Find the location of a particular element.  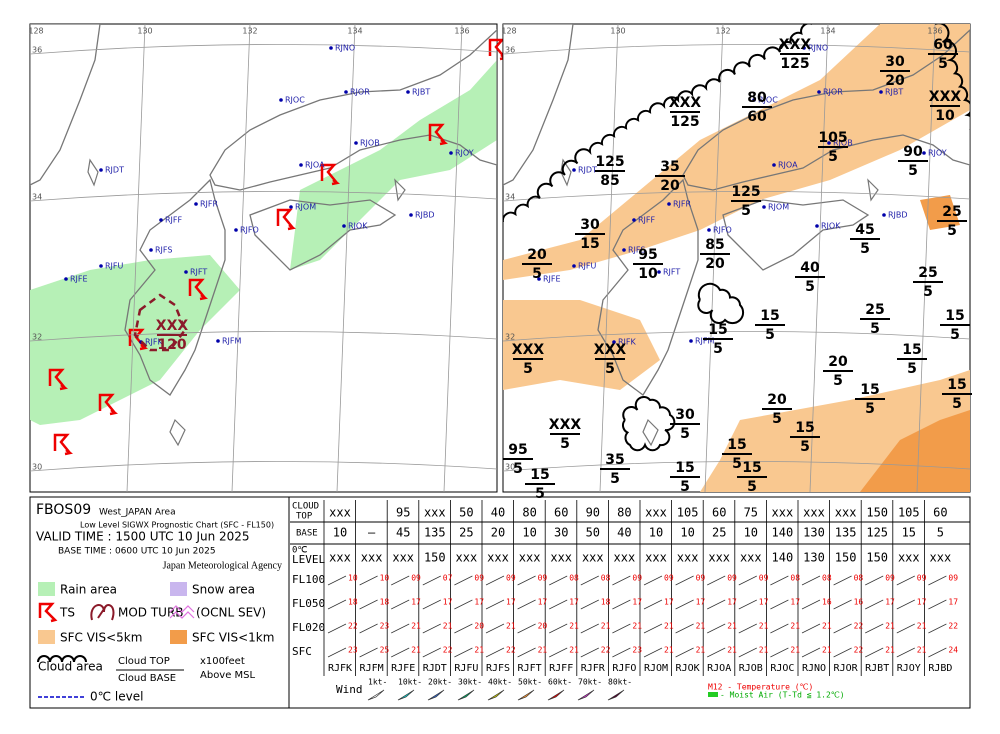

lon-label: 134 is located at coordinates (354, 31).